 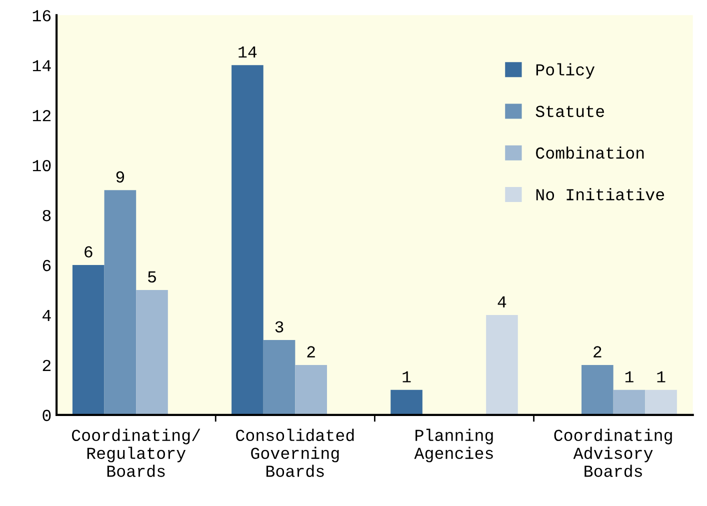 I want to click on y-tick-label: 10, so click(x=41, y=166).